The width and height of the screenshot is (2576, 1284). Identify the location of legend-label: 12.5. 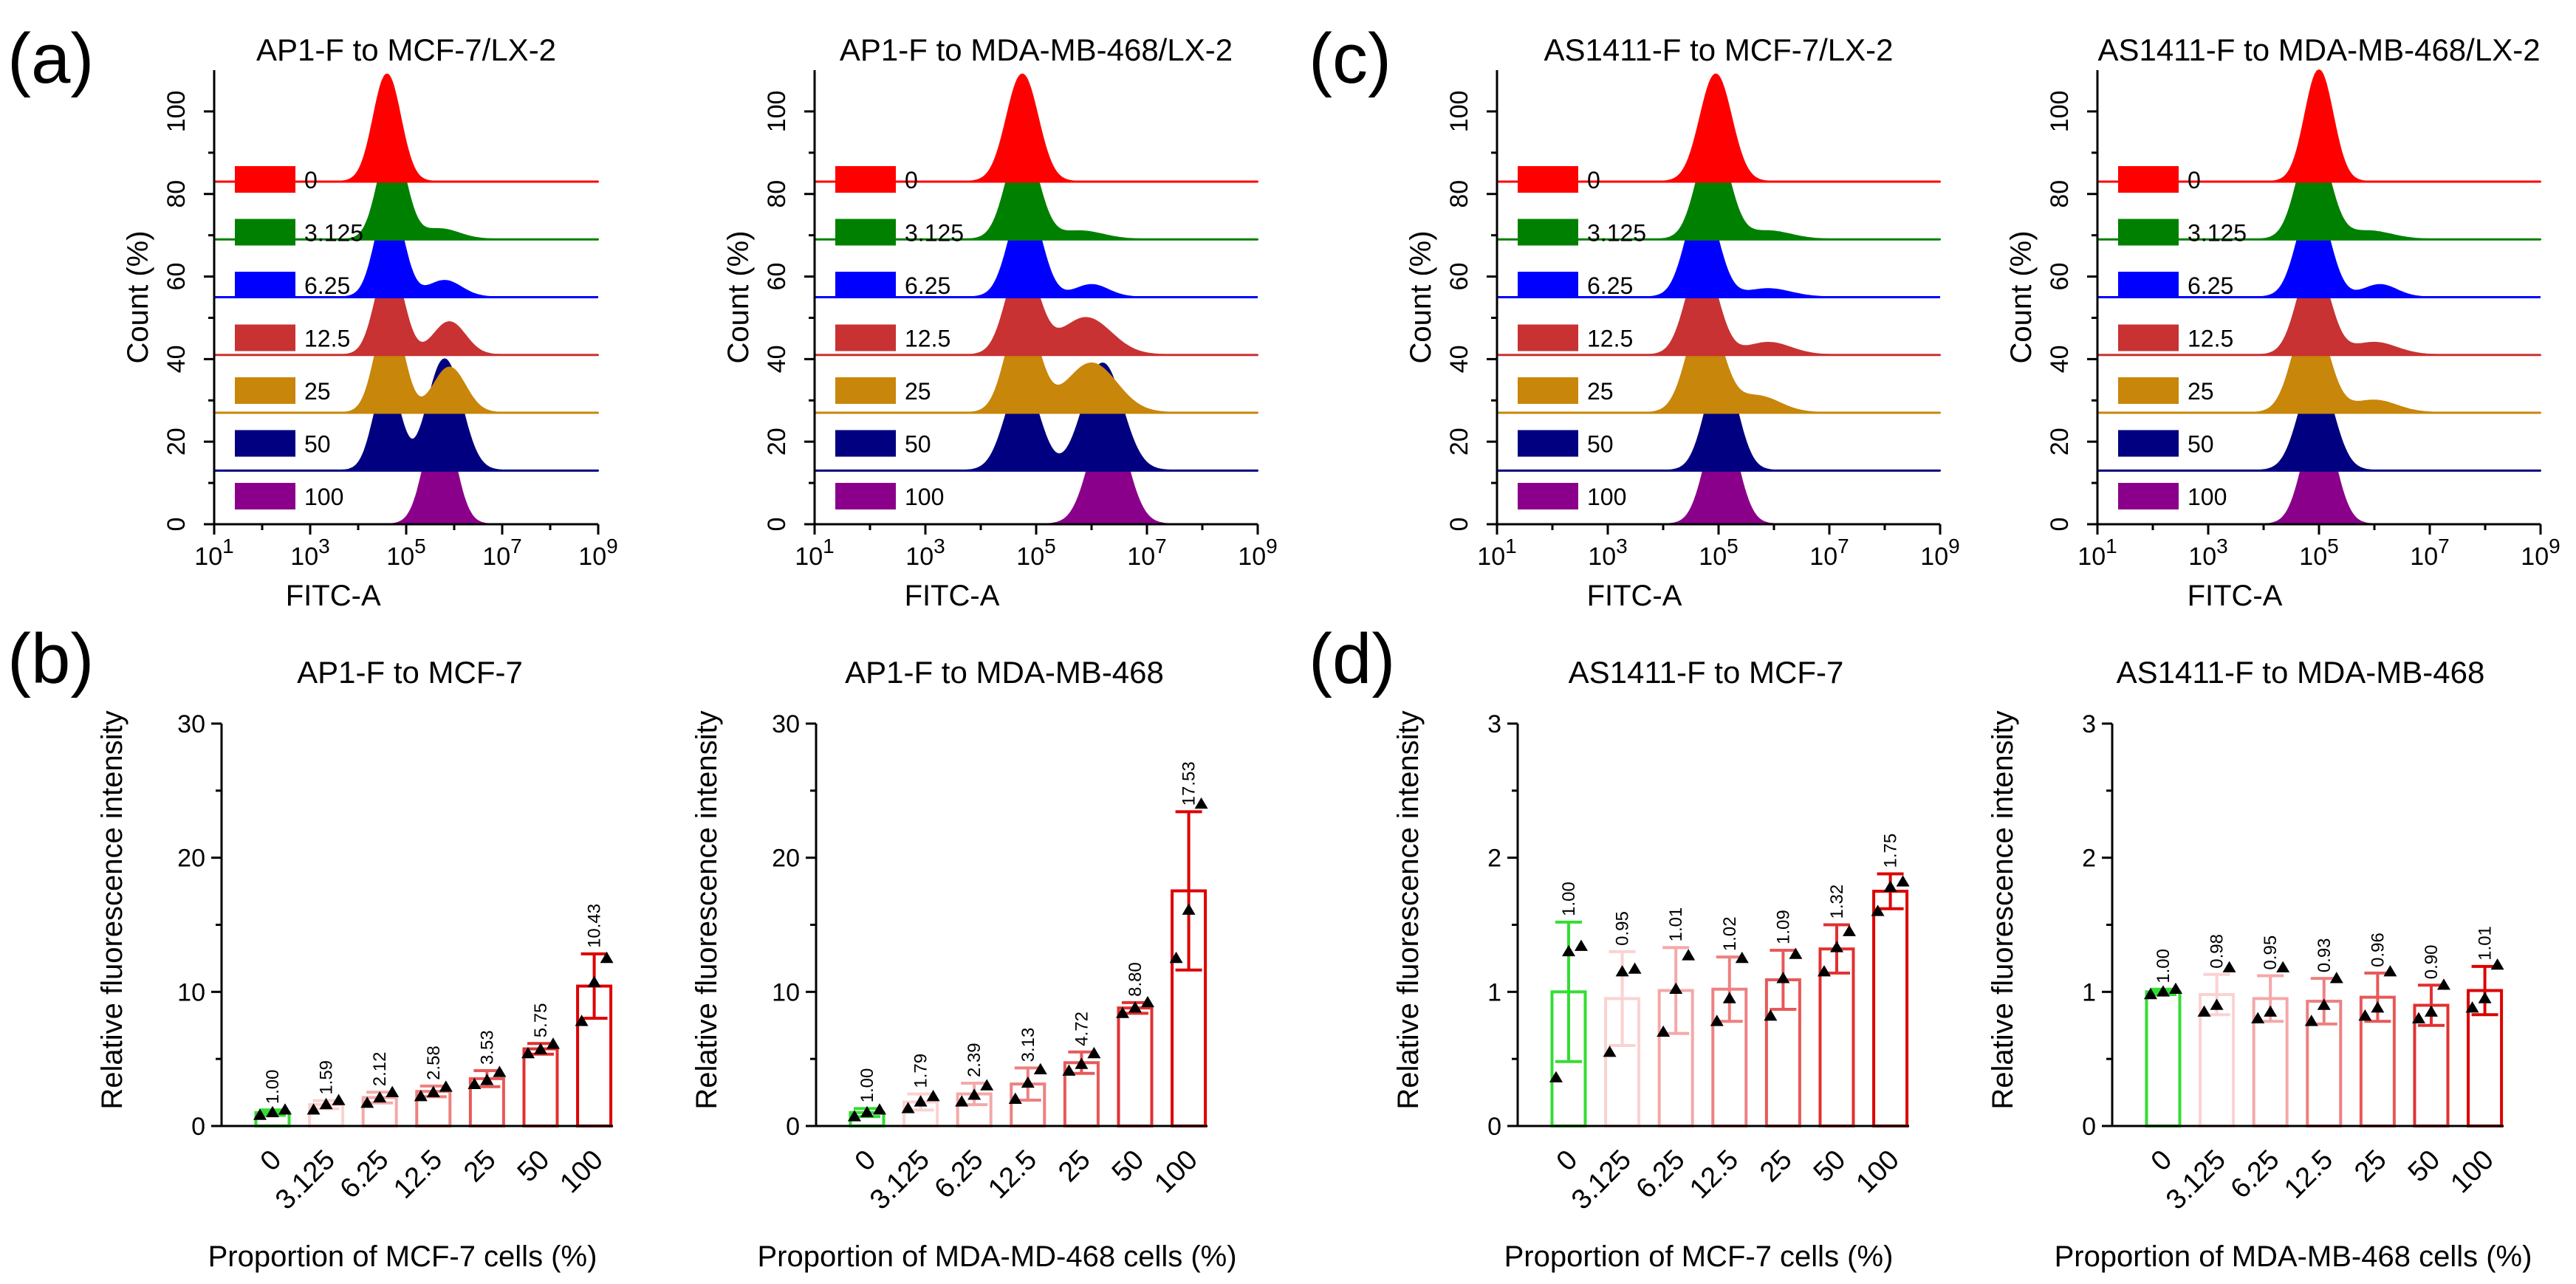
(327, 339).